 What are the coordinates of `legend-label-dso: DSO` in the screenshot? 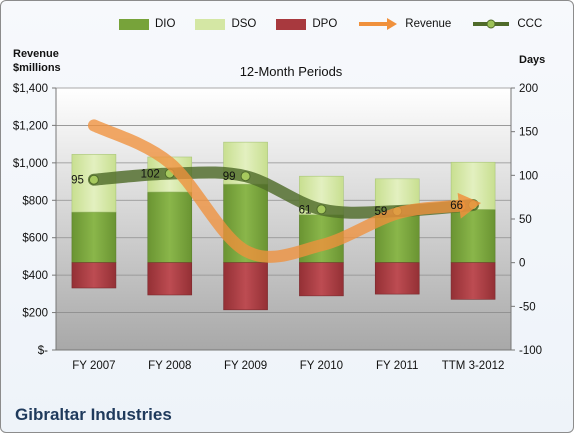 It's located at (244, 24).